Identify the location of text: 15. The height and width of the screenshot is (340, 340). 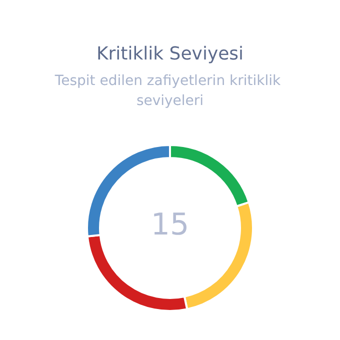
(170, 225).